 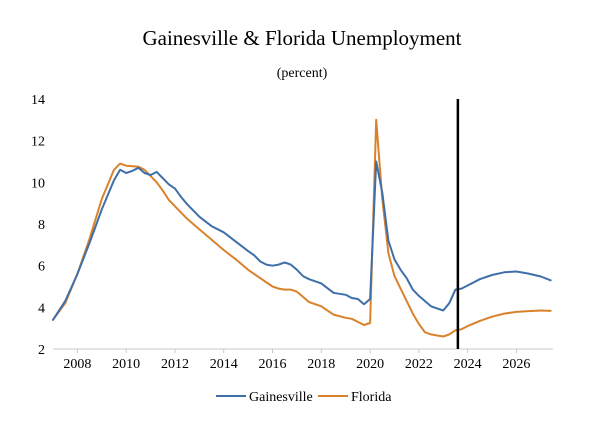 What do you see at coordinates (516, 364) in the screenshot?
I see `x-tick-label: 2026` at bounding box center [516, 364].